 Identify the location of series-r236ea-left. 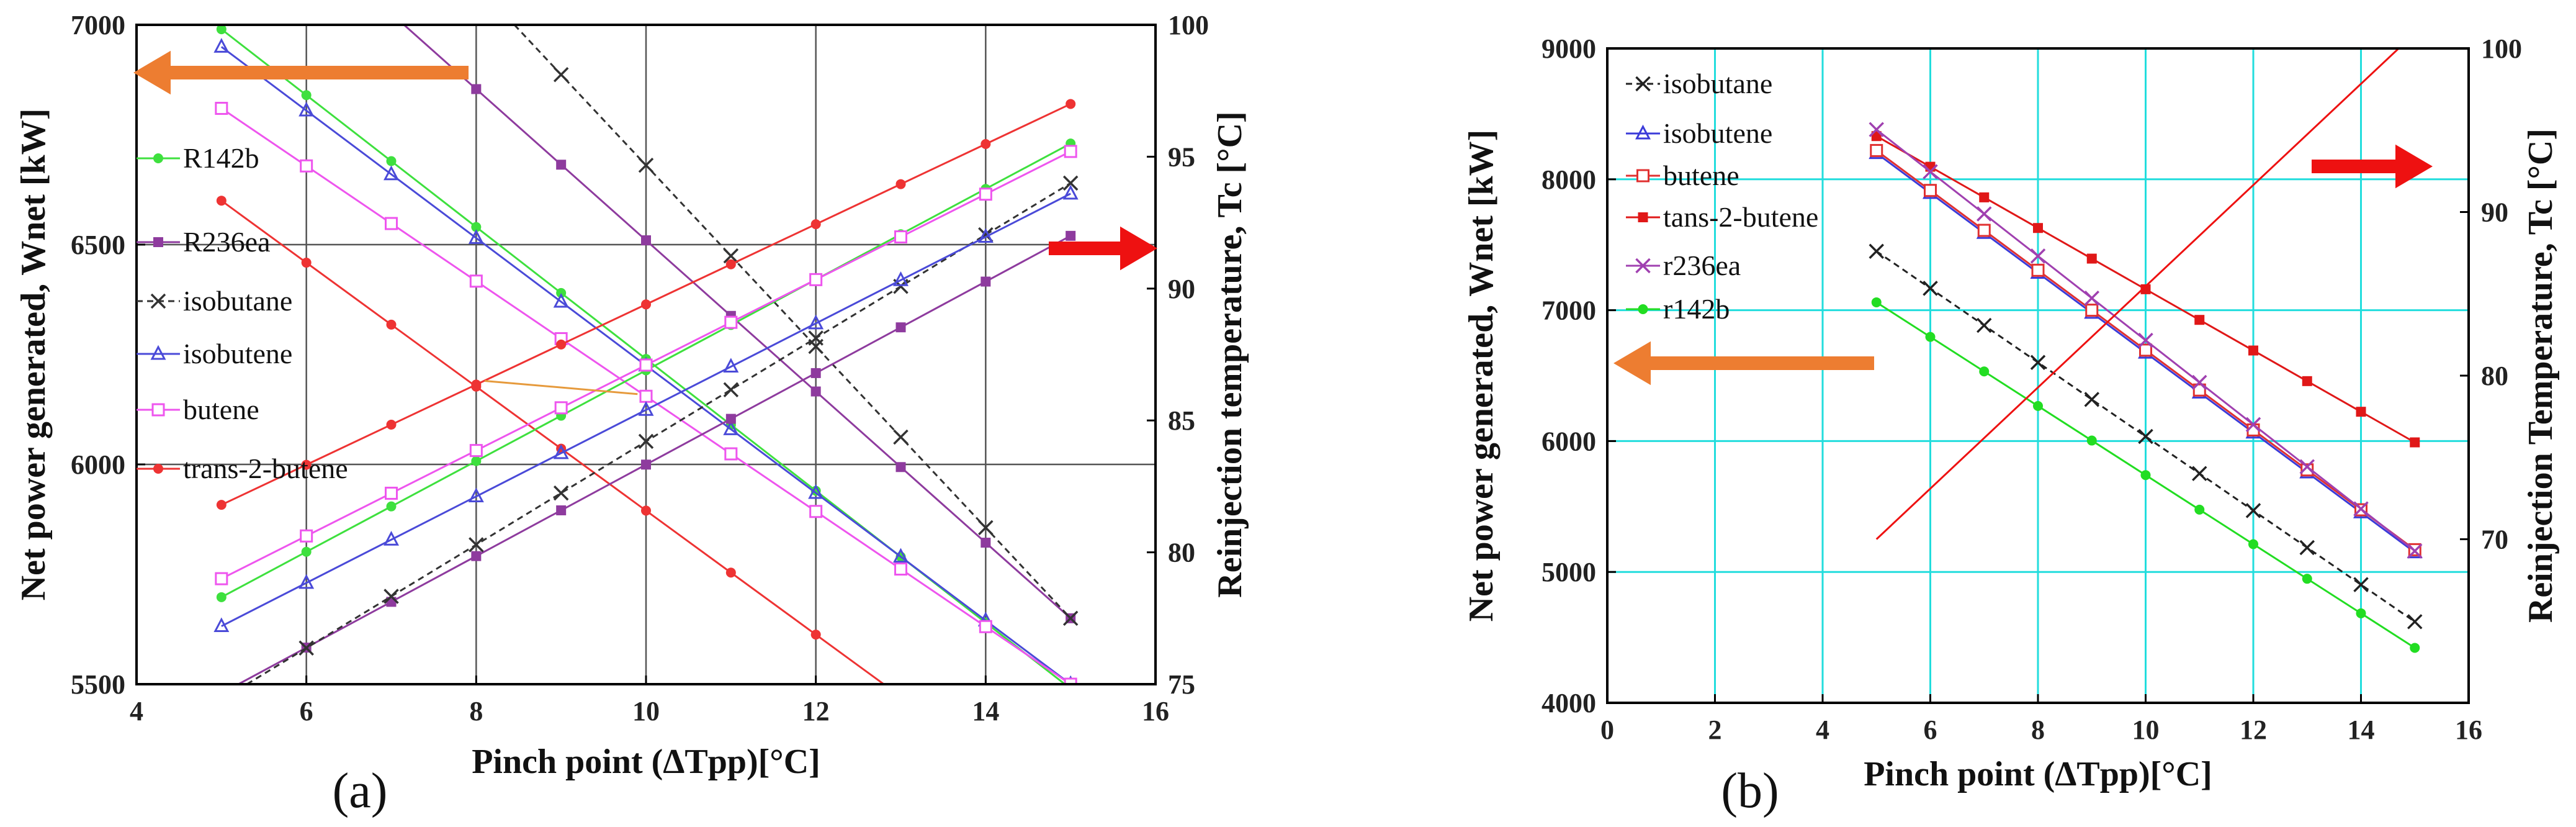
(2146, 341).